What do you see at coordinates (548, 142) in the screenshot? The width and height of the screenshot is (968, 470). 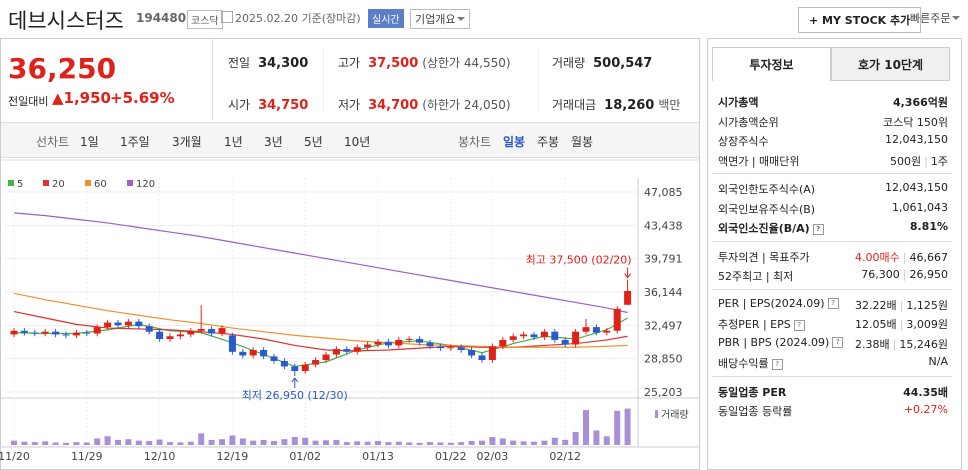 I see `candle-tab: 주봉` at bounding box center [548, 142].